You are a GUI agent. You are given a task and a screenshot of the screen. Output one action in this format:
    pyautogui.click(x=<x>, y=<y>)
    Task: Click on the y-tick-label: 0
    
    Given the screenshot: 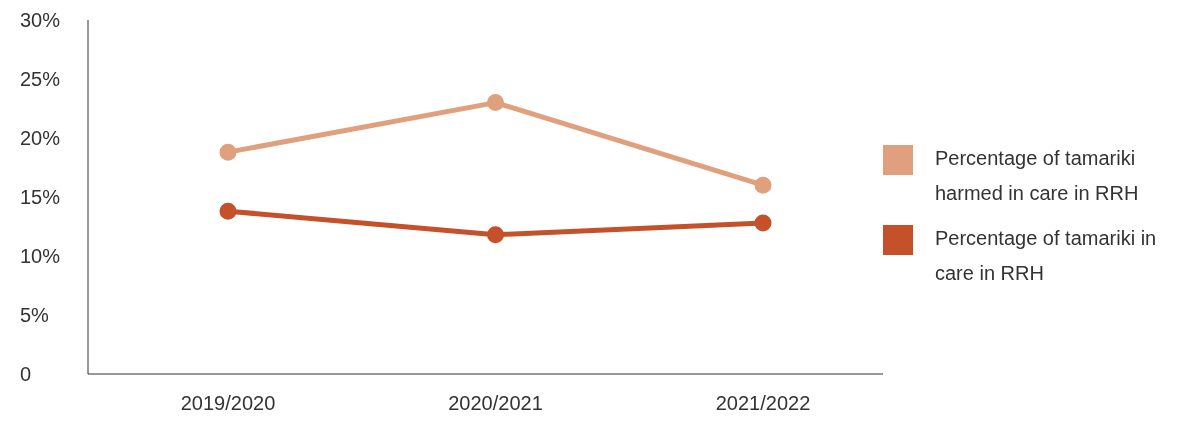 What is the action you would take?
    pyautogui.click(x=26, y=374)
    